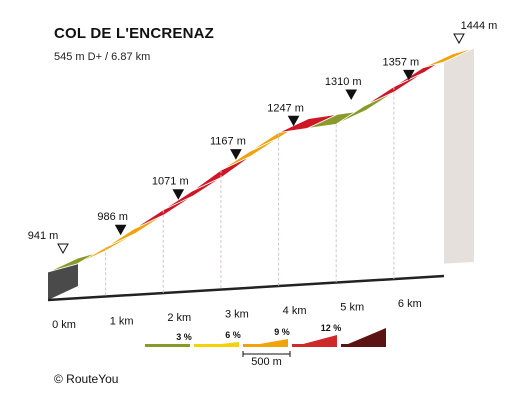 This screenshot has height=400, width=532. I want to click on km-tick-label: 6 km, so click(410, 304).